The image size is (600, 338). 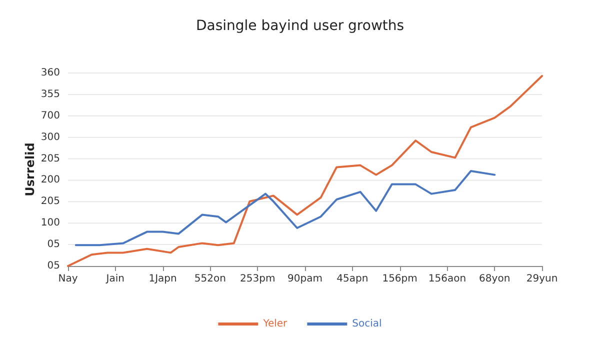 I want to click on text: 100, so click(x=50, y=223).